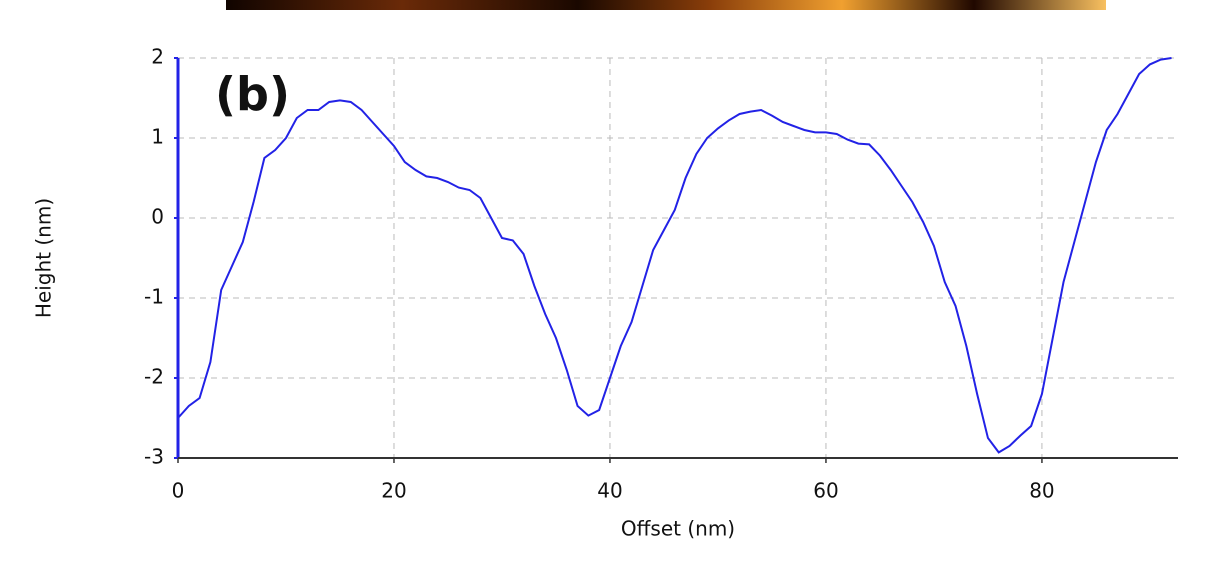 The height and width of the screenshot is (562, 1206). What do you see at coordinates (157, 137) in the screenshot?
I see `y-tick-label: 1` at bounding box center [157, 137].